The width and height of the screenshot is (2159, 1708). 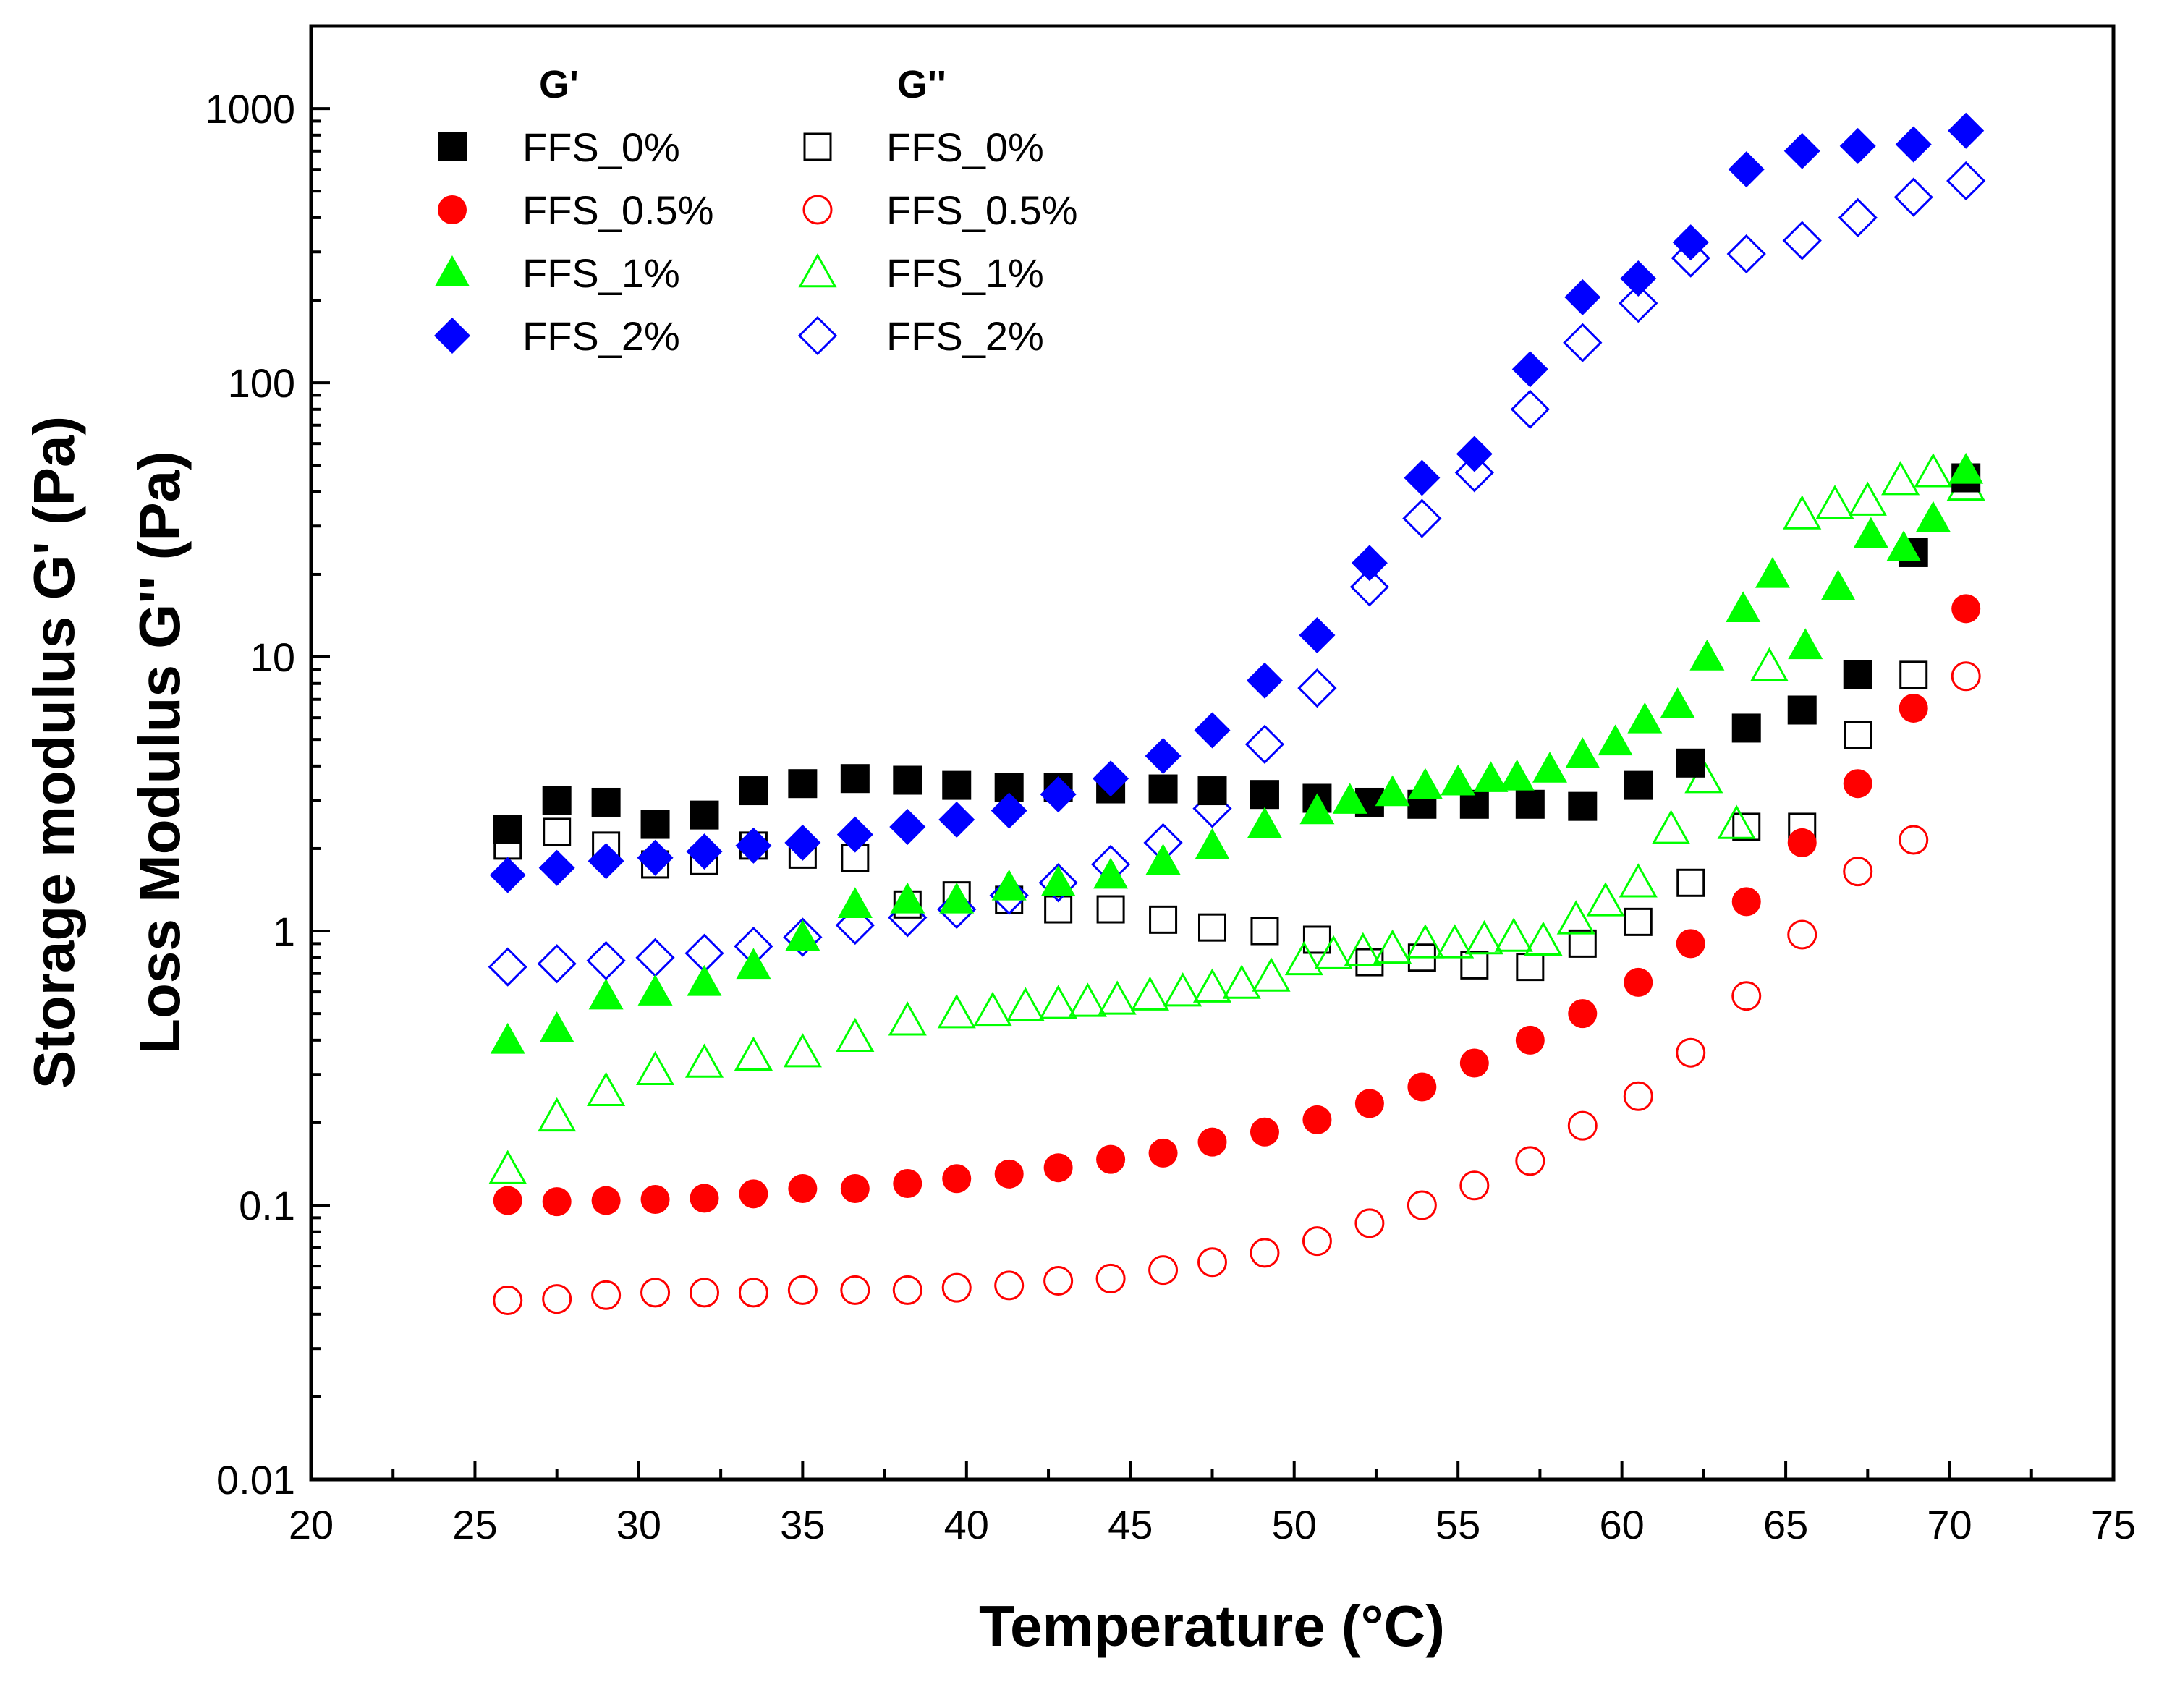 What do you see at coordinates (636, 244) in the screenshot?
I see `legend-markers` at bounding box center [636, 244].